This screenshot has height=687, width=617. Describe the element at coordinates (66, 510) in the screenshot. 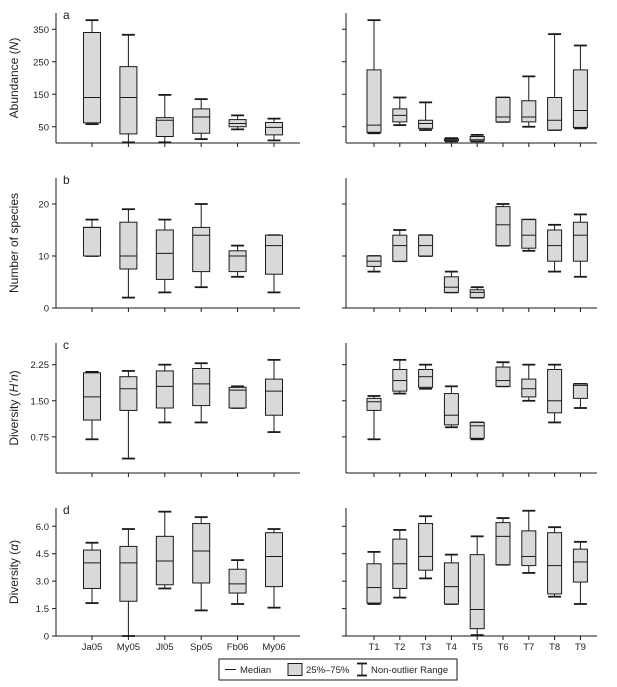

I see `panel-letter: d` at that location.